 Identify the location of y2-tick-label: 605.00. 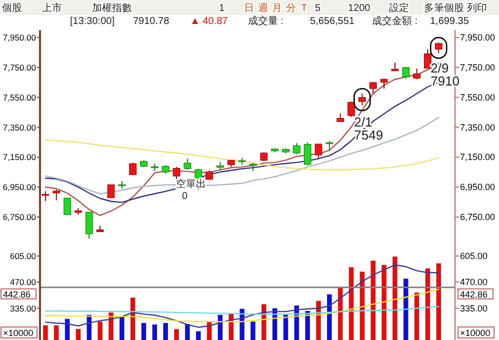
(474, 256).